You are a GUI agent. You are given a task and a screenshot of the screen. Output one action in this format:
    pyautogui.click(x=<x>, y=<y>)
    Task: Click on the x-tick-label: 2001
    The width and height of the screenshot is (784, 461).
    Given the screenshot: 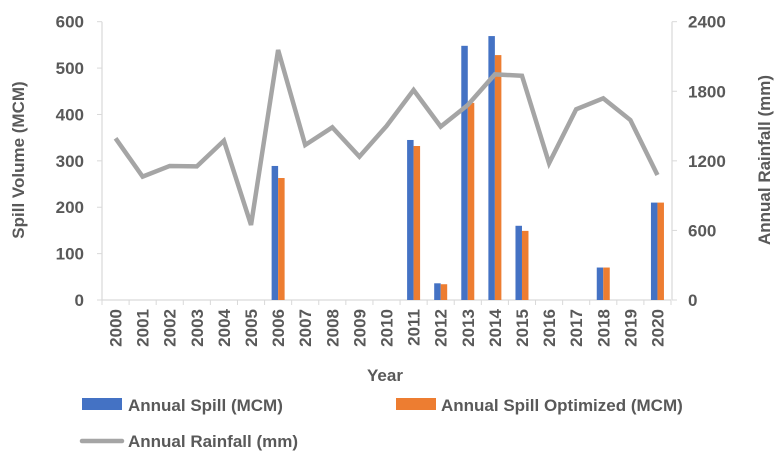 What is the action you would take?
    pyautogui.click(x=143, y=328)
    